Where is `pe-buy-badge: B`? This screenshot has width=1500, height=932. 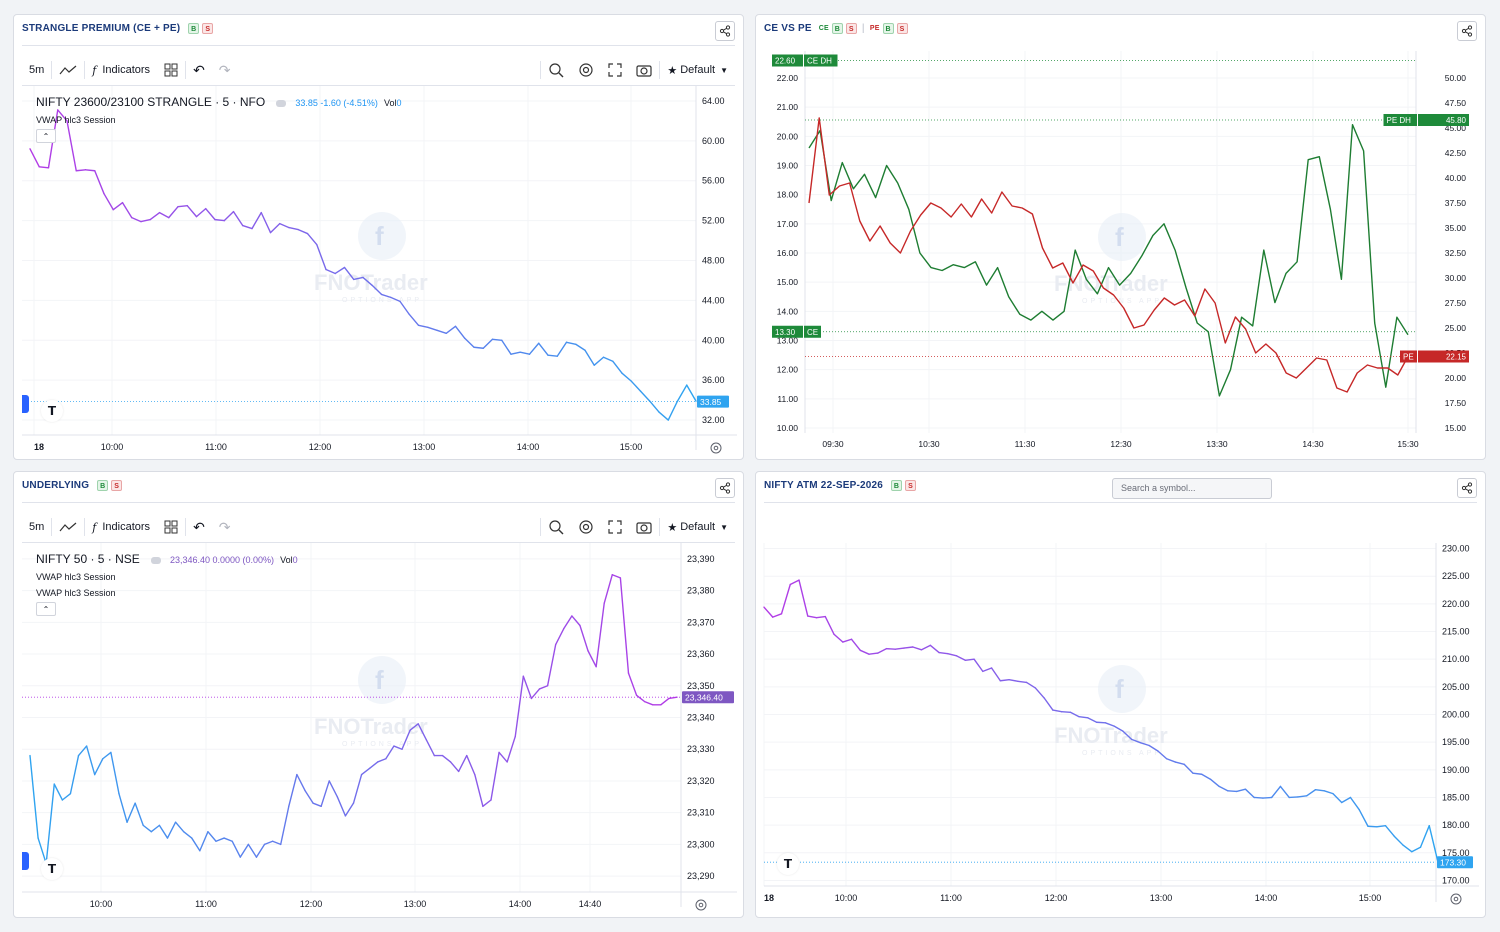
pe-buy-badge: B is located at coordinates (888, 28).